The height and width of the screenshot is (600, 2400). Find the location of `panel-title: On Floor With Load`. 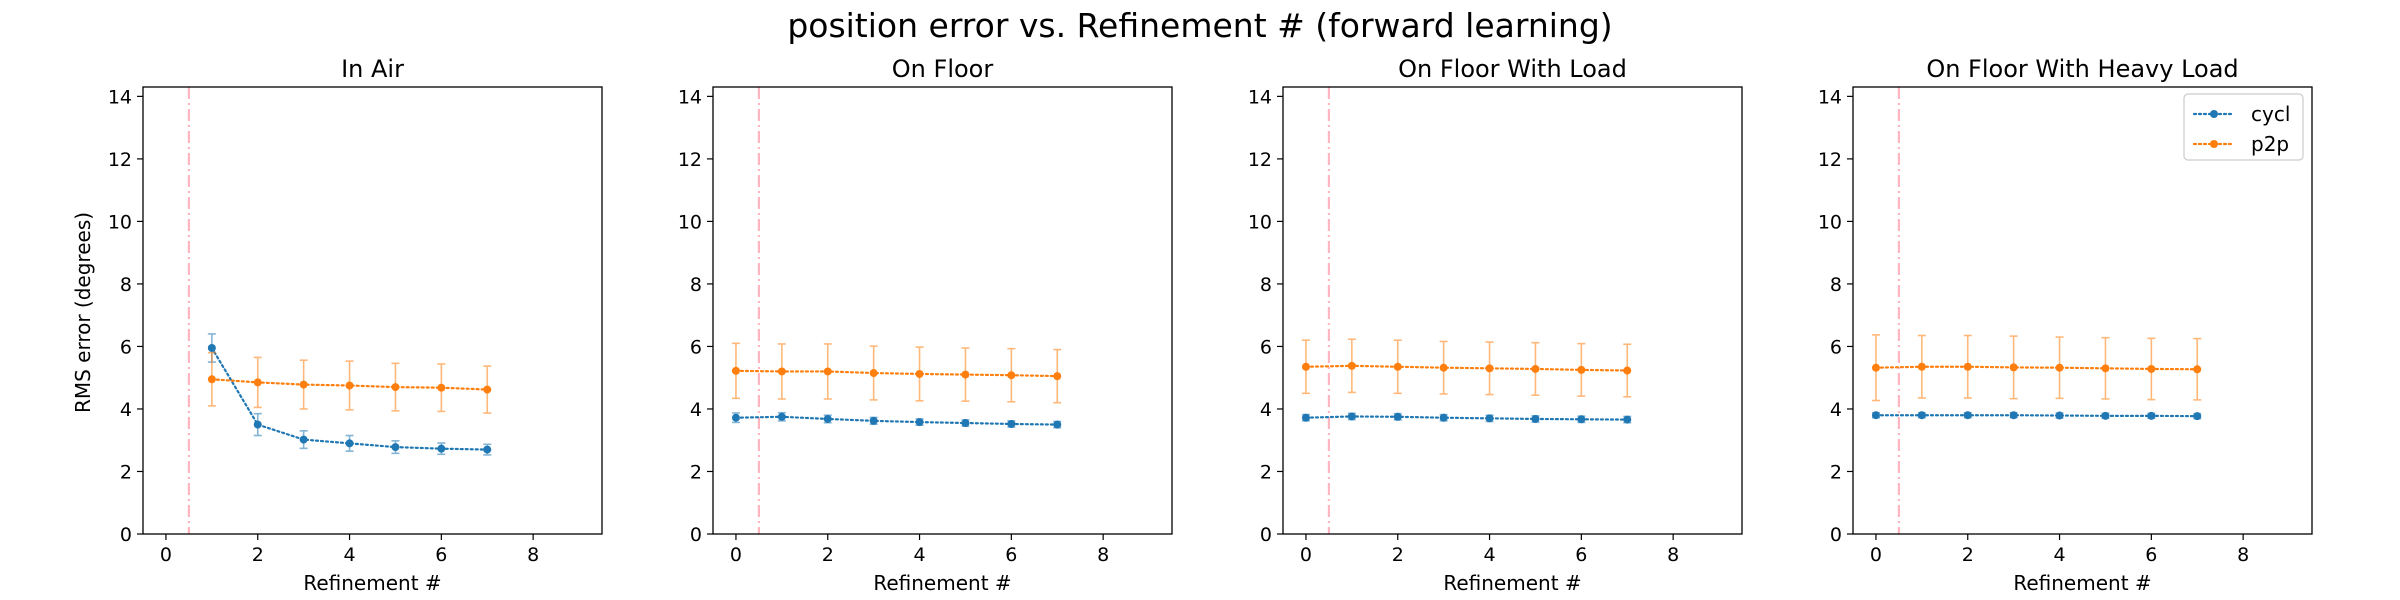

panel-title: On Floor With Load is located at coordinates (1512, 69).